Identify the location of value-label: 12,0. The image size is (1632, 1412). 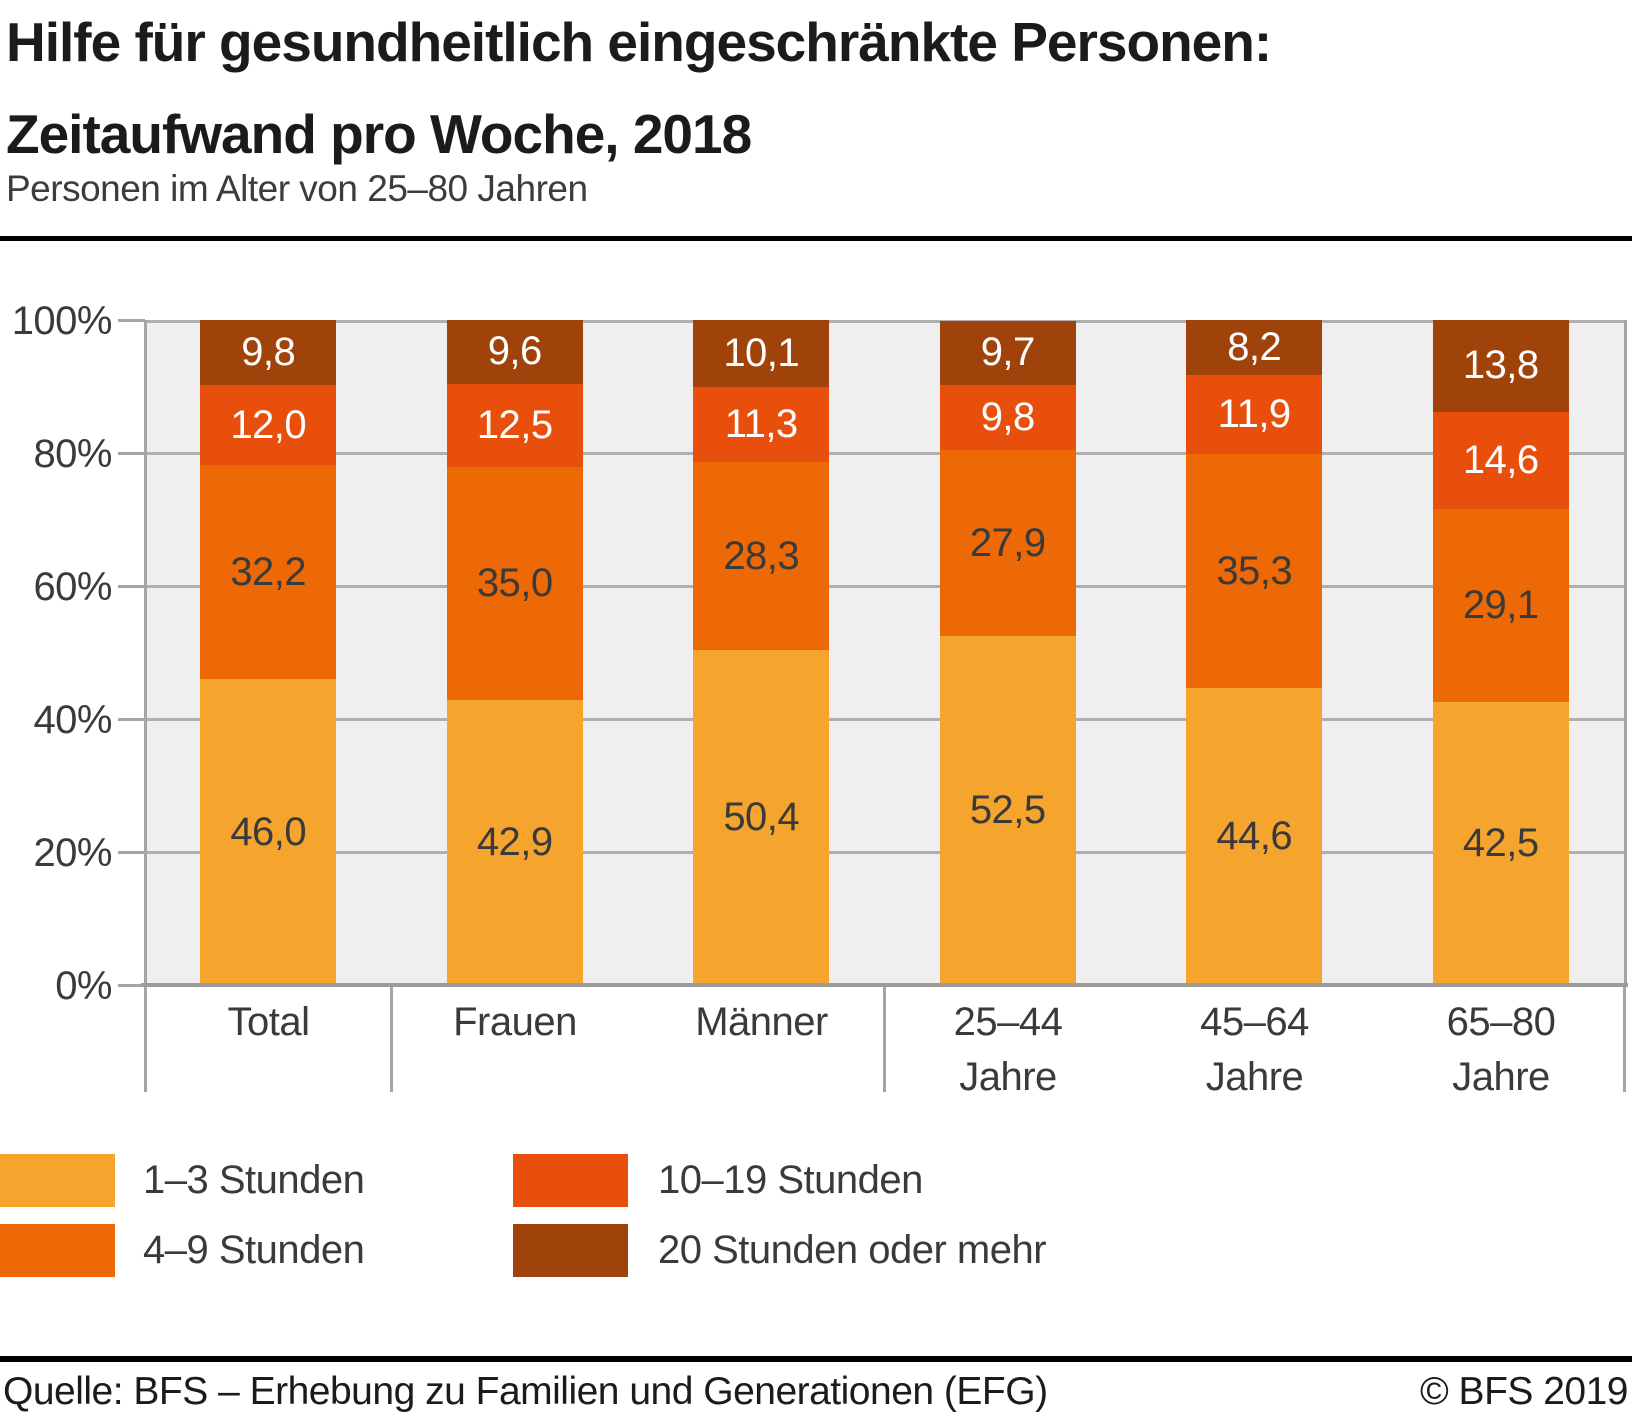
(268, 424).